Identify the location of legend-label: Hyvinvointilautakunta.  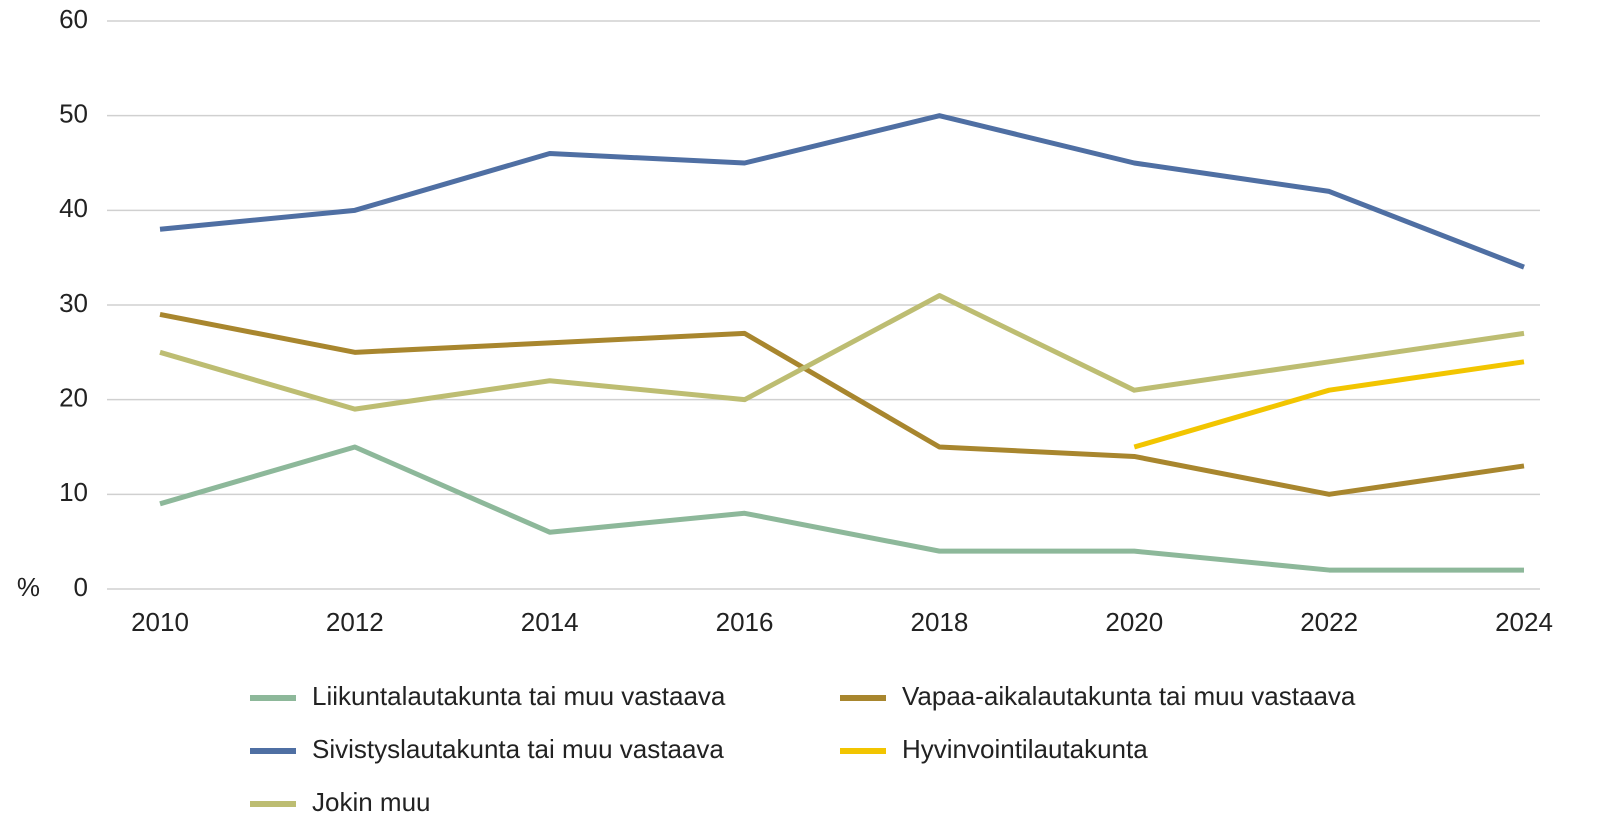
(1025, 749).